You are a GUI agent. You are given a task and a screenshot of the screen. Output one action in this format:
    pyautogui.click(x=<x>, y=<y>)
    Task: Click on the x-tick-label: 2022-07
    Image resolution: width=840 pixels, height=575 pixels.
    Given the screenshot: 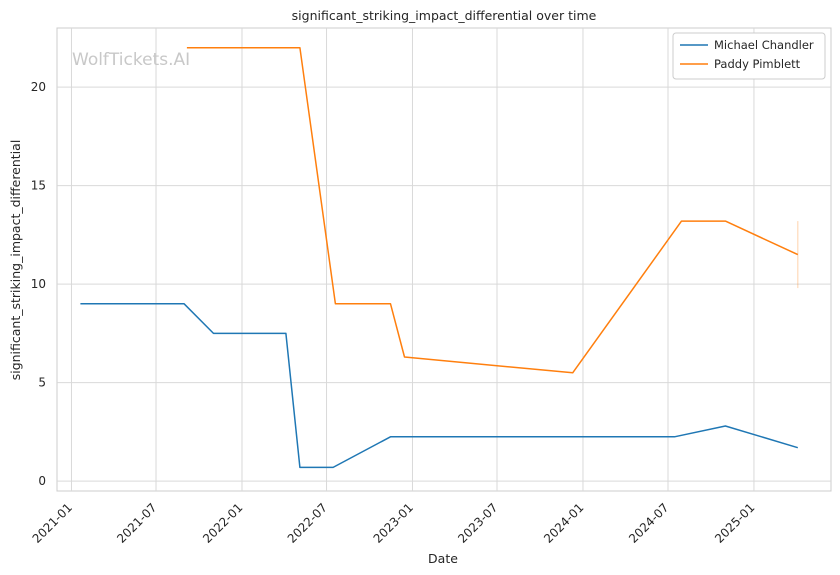 What is the action you would take?
    pyautogui.click(x=307, y=522)
    